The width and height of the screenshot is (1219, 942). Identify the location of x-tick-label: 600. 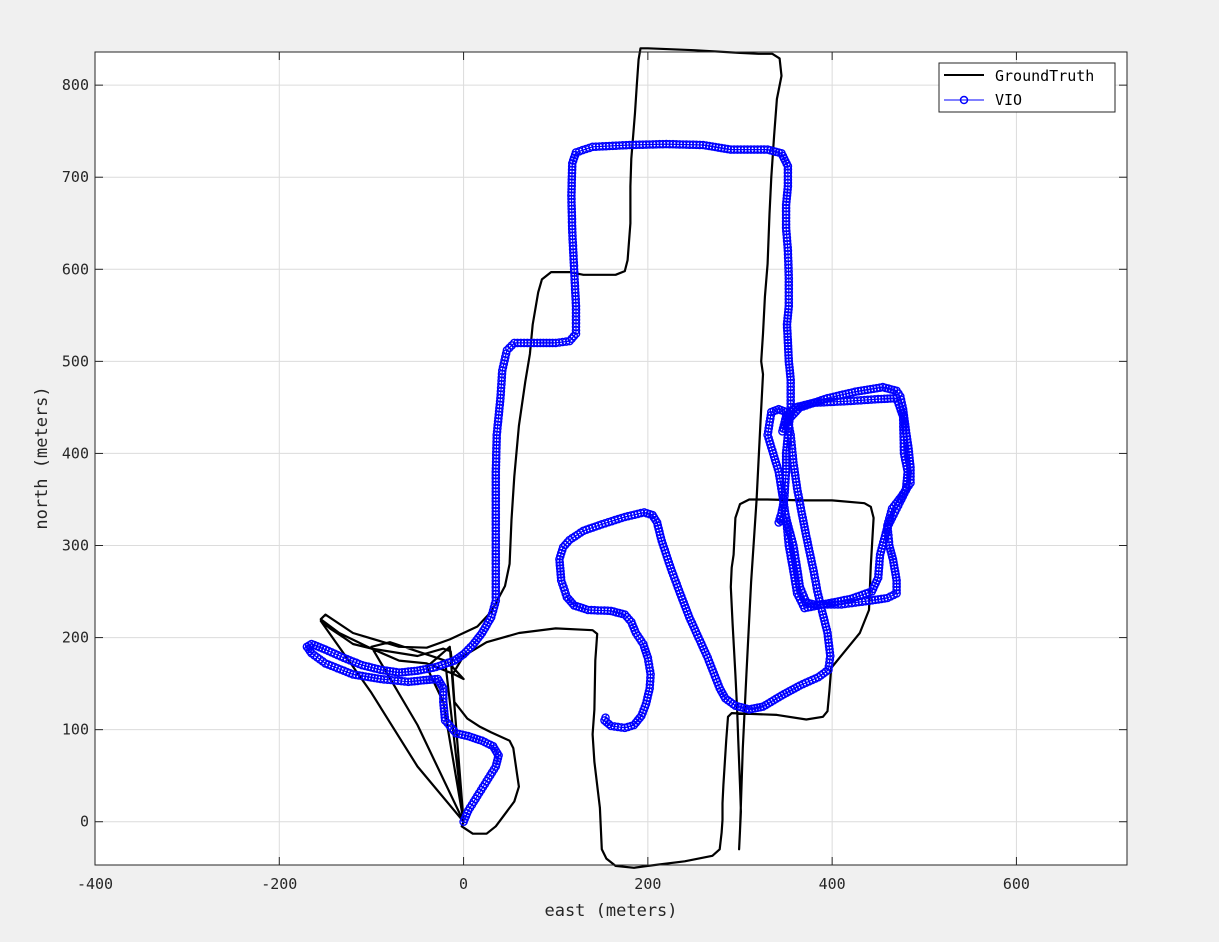
(1016, 884).